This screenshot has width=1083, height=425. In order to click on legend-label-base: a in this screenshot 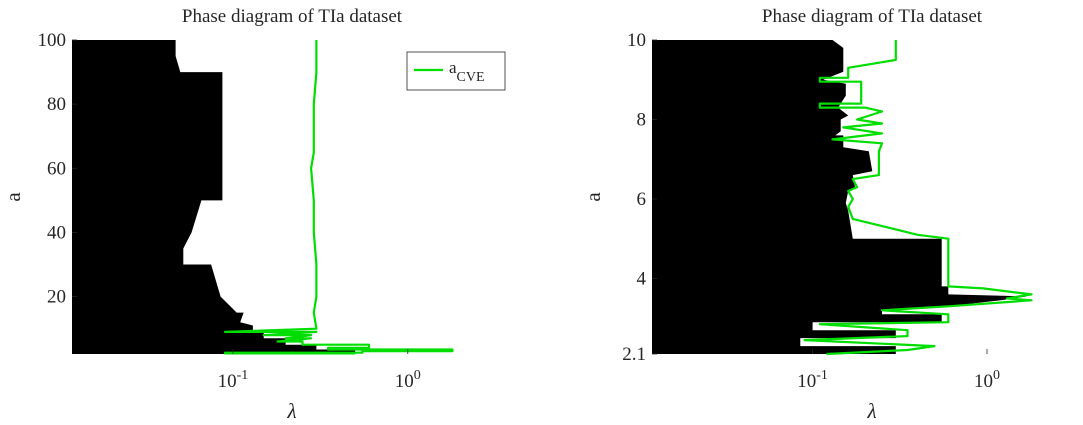, I will do `click(453, 67)`.